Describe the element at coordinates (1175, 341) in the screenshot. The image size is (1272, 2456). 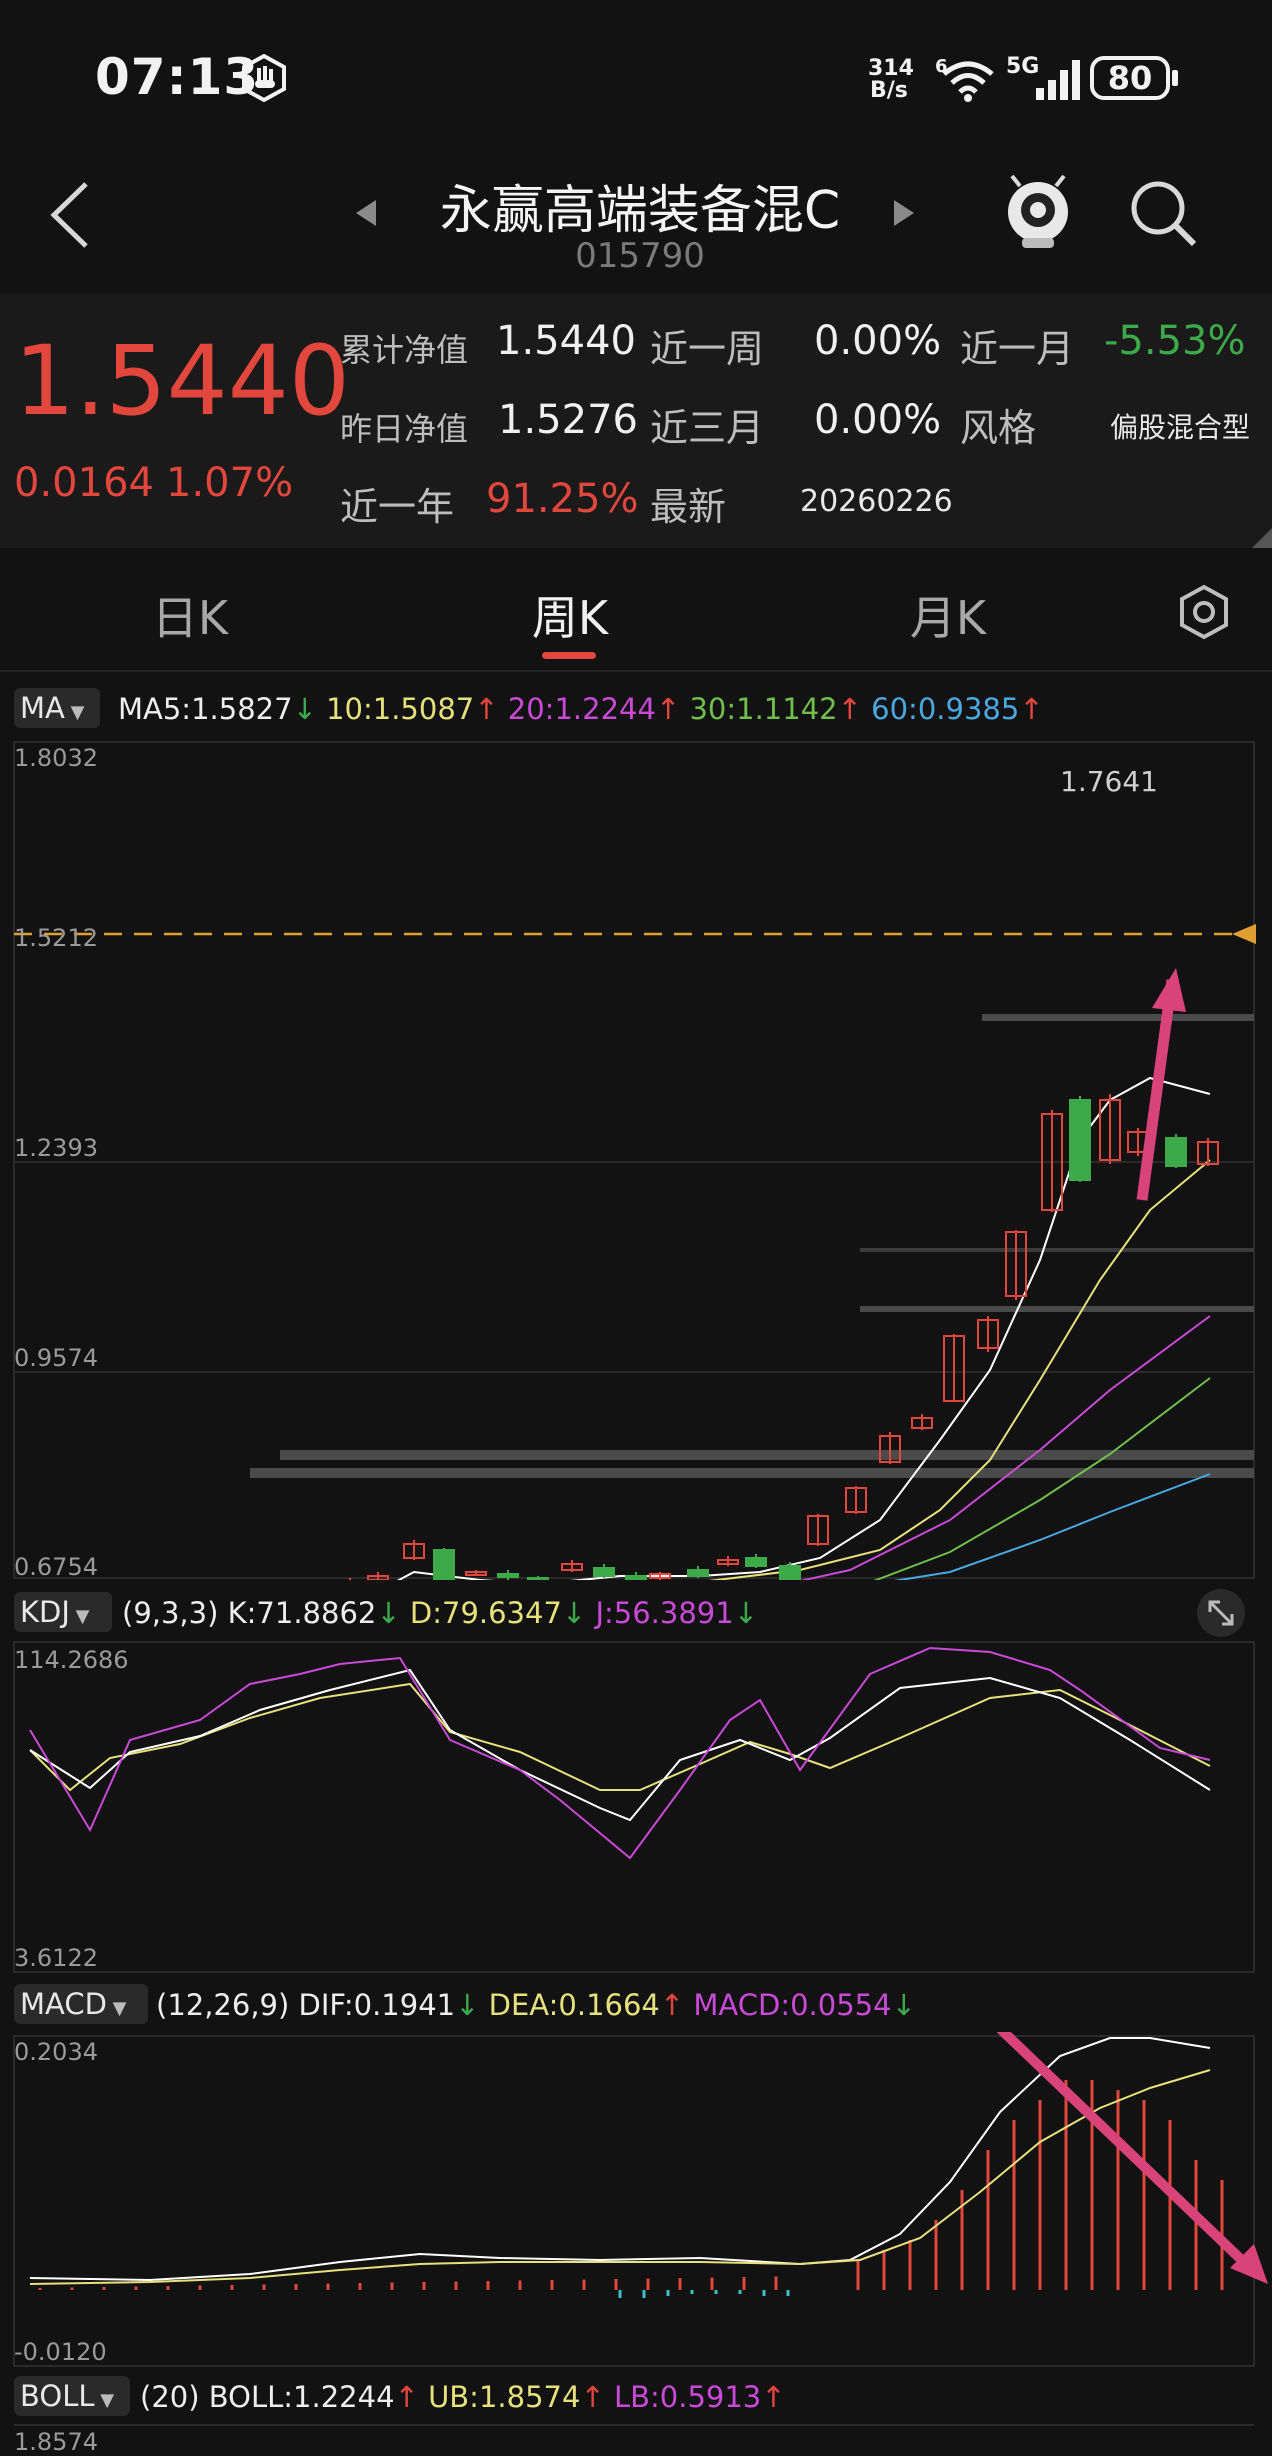
I see `month-value: -5.53%` at that location.